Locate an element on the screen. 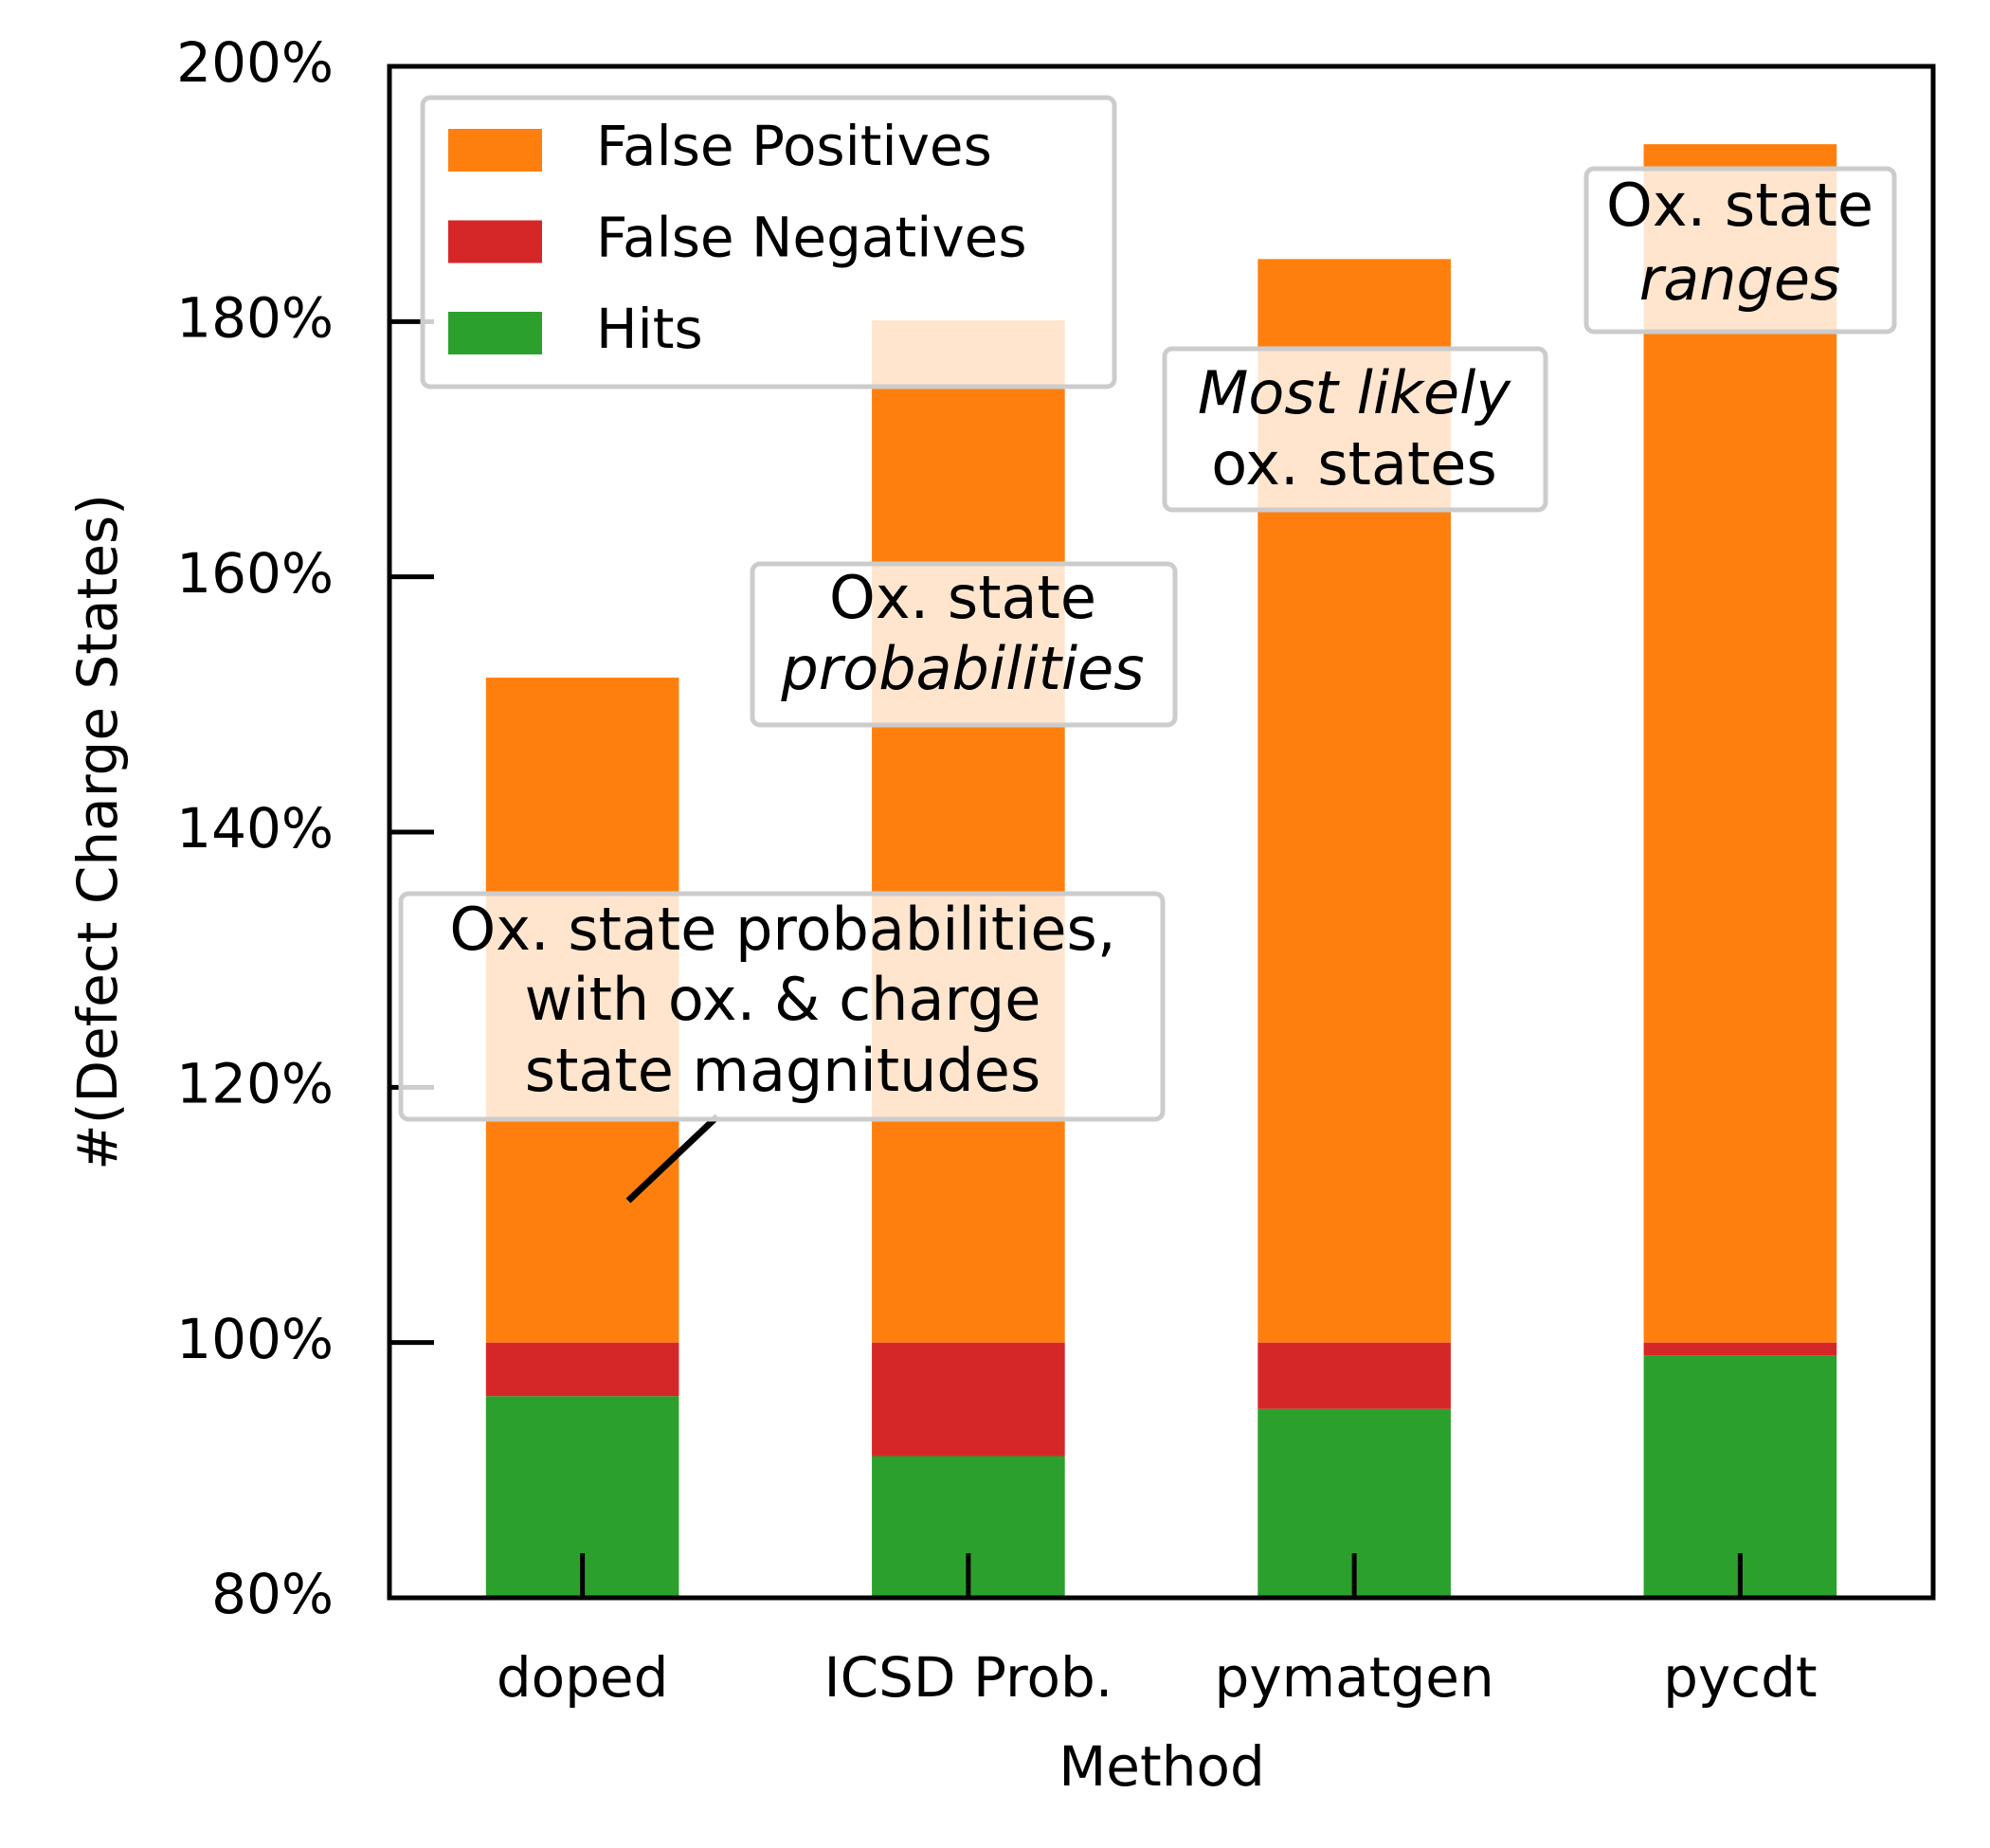 This screenshot has height=1848, width=1990. x-tick-label: ICSD Prob. is located at coordinates (968, 1678).